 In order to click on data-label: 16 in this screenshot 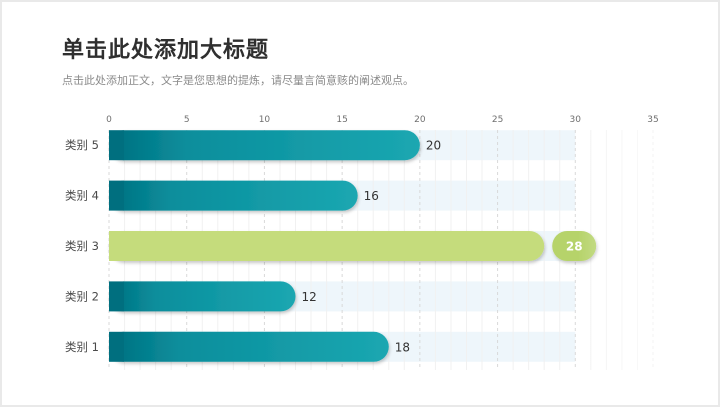, I will do `click(371, 196)`.